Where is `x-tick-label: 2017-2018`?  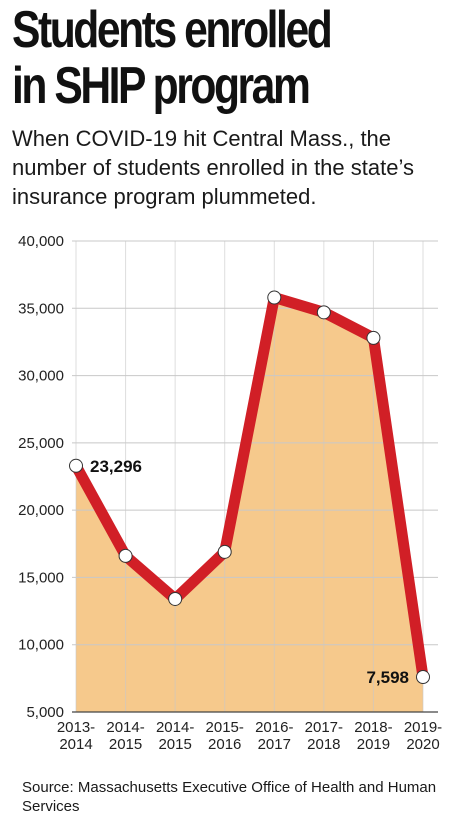 x-tick-label: 2017-2018 is located at coordinates (324, 736).